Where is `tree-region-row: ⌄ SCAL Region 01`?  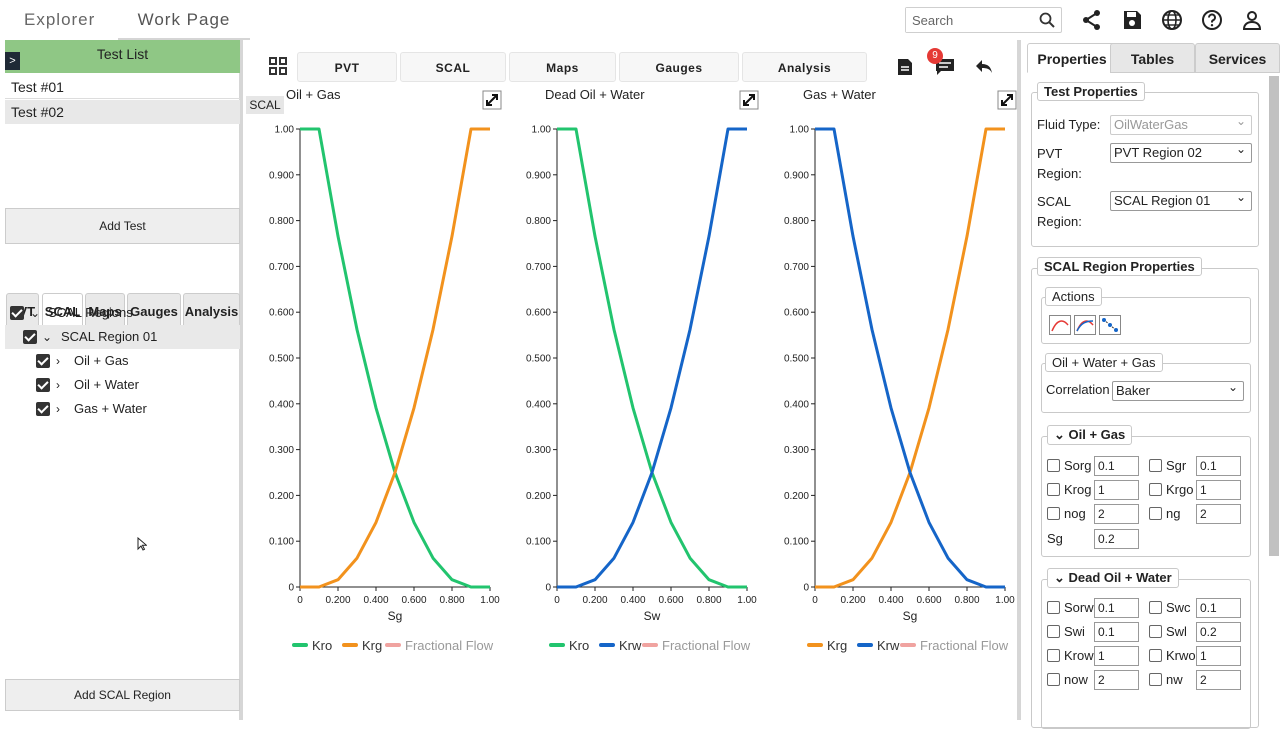 tree-region-row: ⌄ SCAL Region 01 is located at coordinates (122, 337).